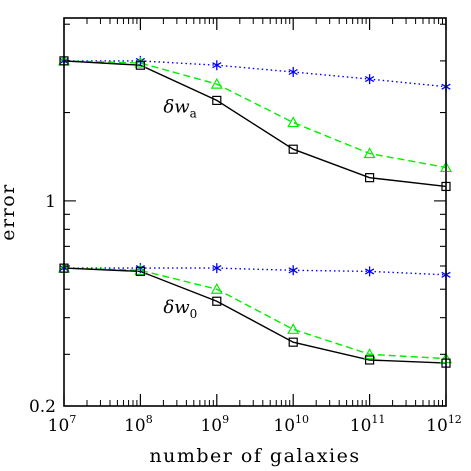 The width and height of the screenshot is (471, 471). Describe the element at coordinates (255, 271) in the screenshot. I see `series-line-w0-star` at that location.